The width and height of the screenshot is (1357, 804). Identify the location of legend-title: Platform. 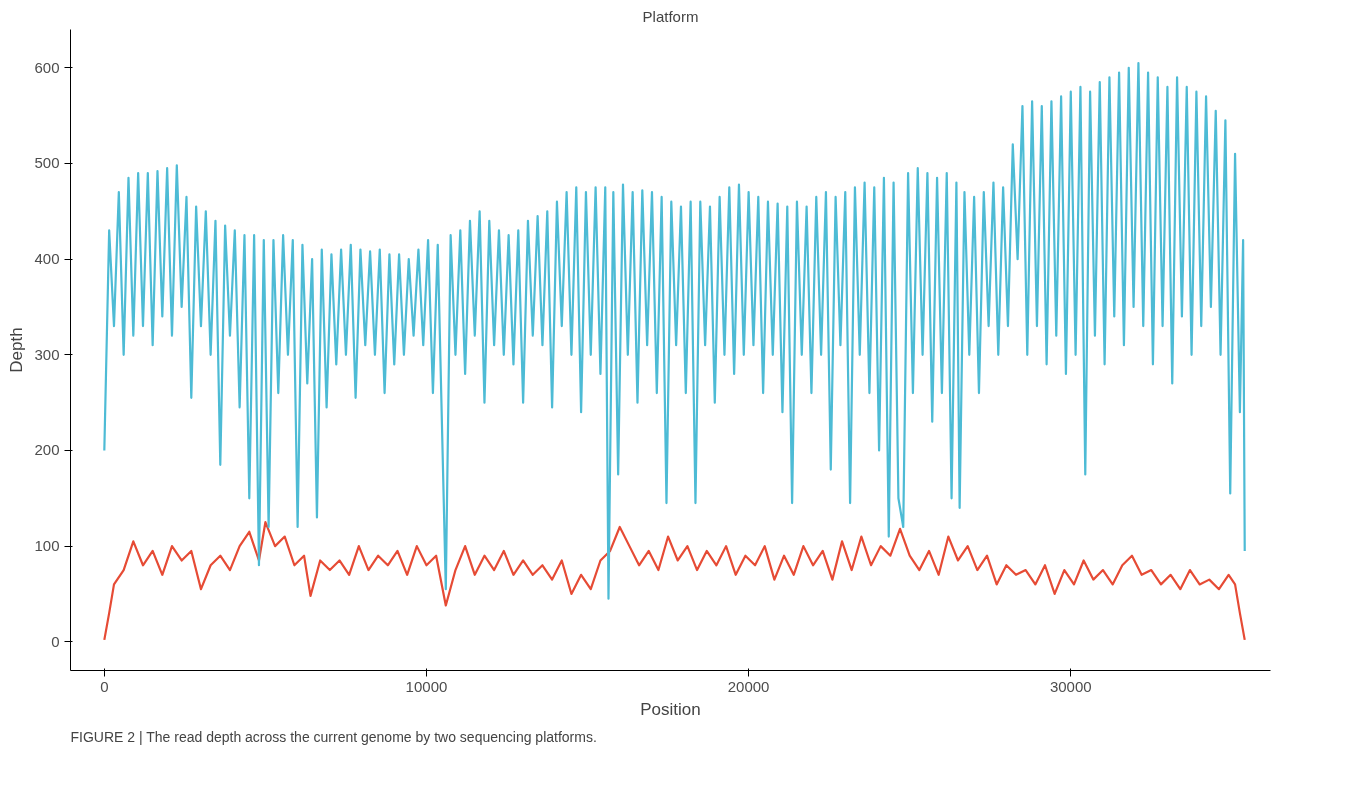
(670, 16).